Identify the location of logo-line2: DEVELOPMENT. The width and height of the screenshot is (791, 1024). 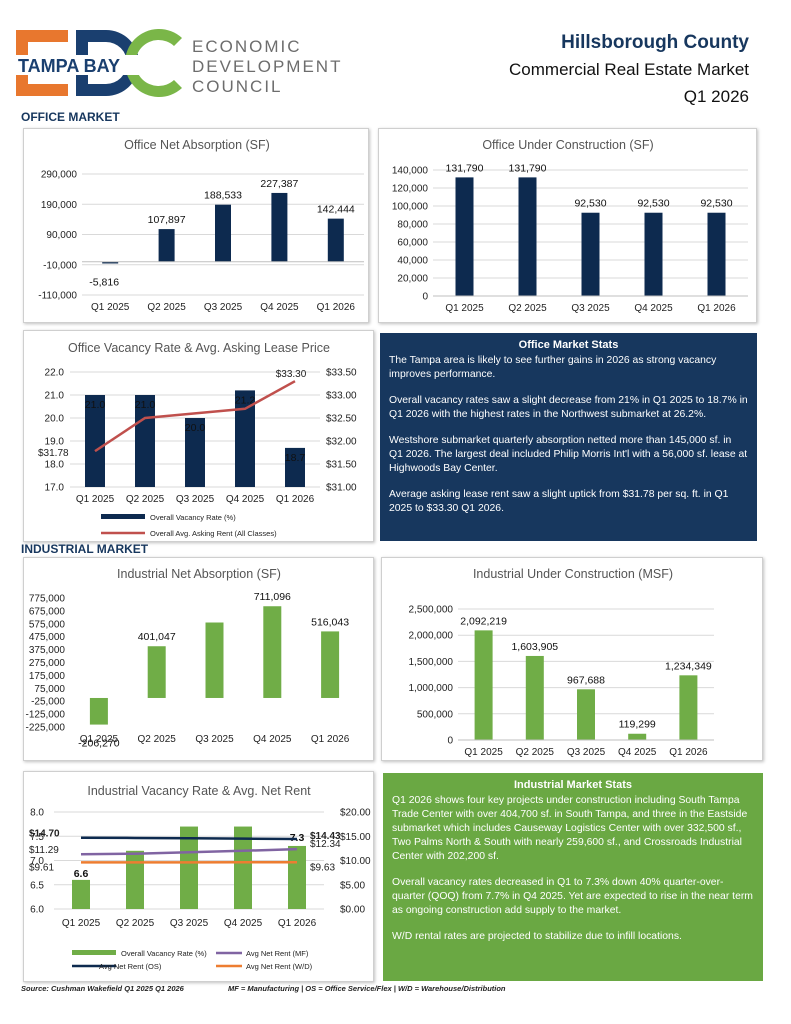
(267, 66).